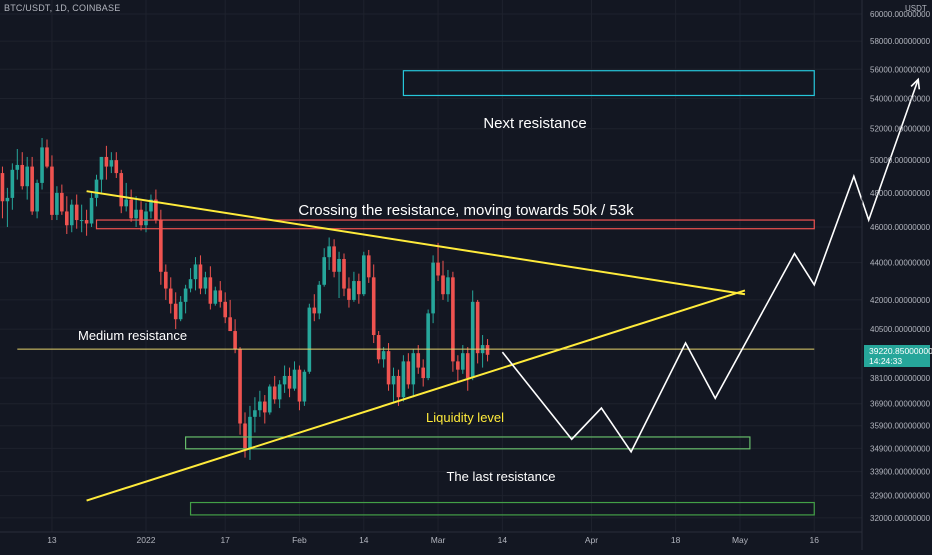 The image size is (932, 555). I want to click on symbol-title: BTC/USDT, 1D, COINBASE, so click(62, 8).